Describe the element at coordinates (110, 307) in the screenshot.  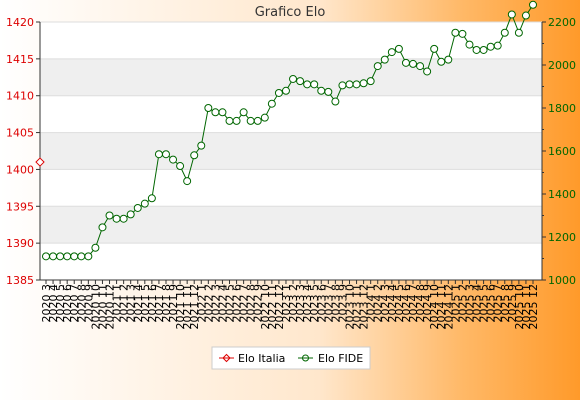
I see `x-tick-label: 2020 12` at that location.